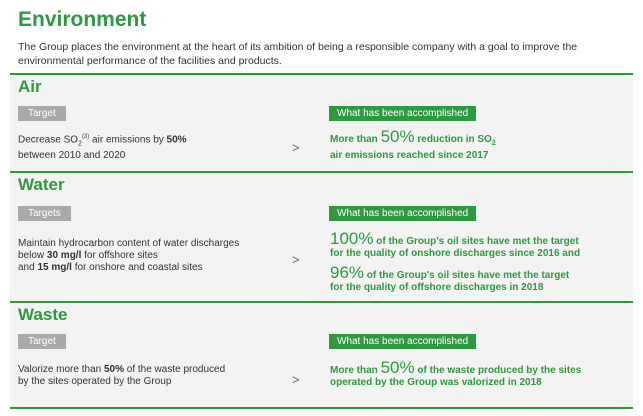 The image size is (643, 416). I want to click on page-title: Environment, so click(82, 19).